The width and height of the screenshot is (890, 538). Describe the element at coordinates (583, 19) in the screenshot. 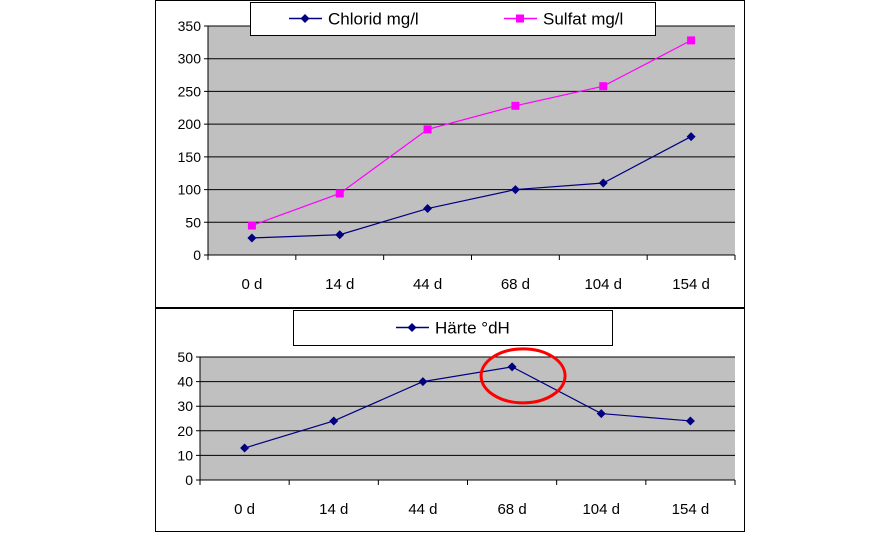

I see `legend-label: Sulfat mg/l` at that location.